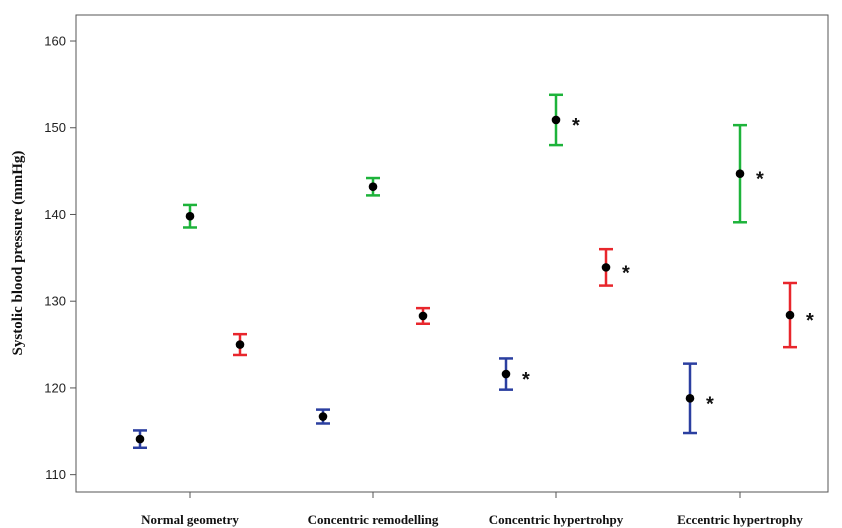  I want to click on y-axis-title: Systolic blood pressure (mmHg), so click(18, 253).